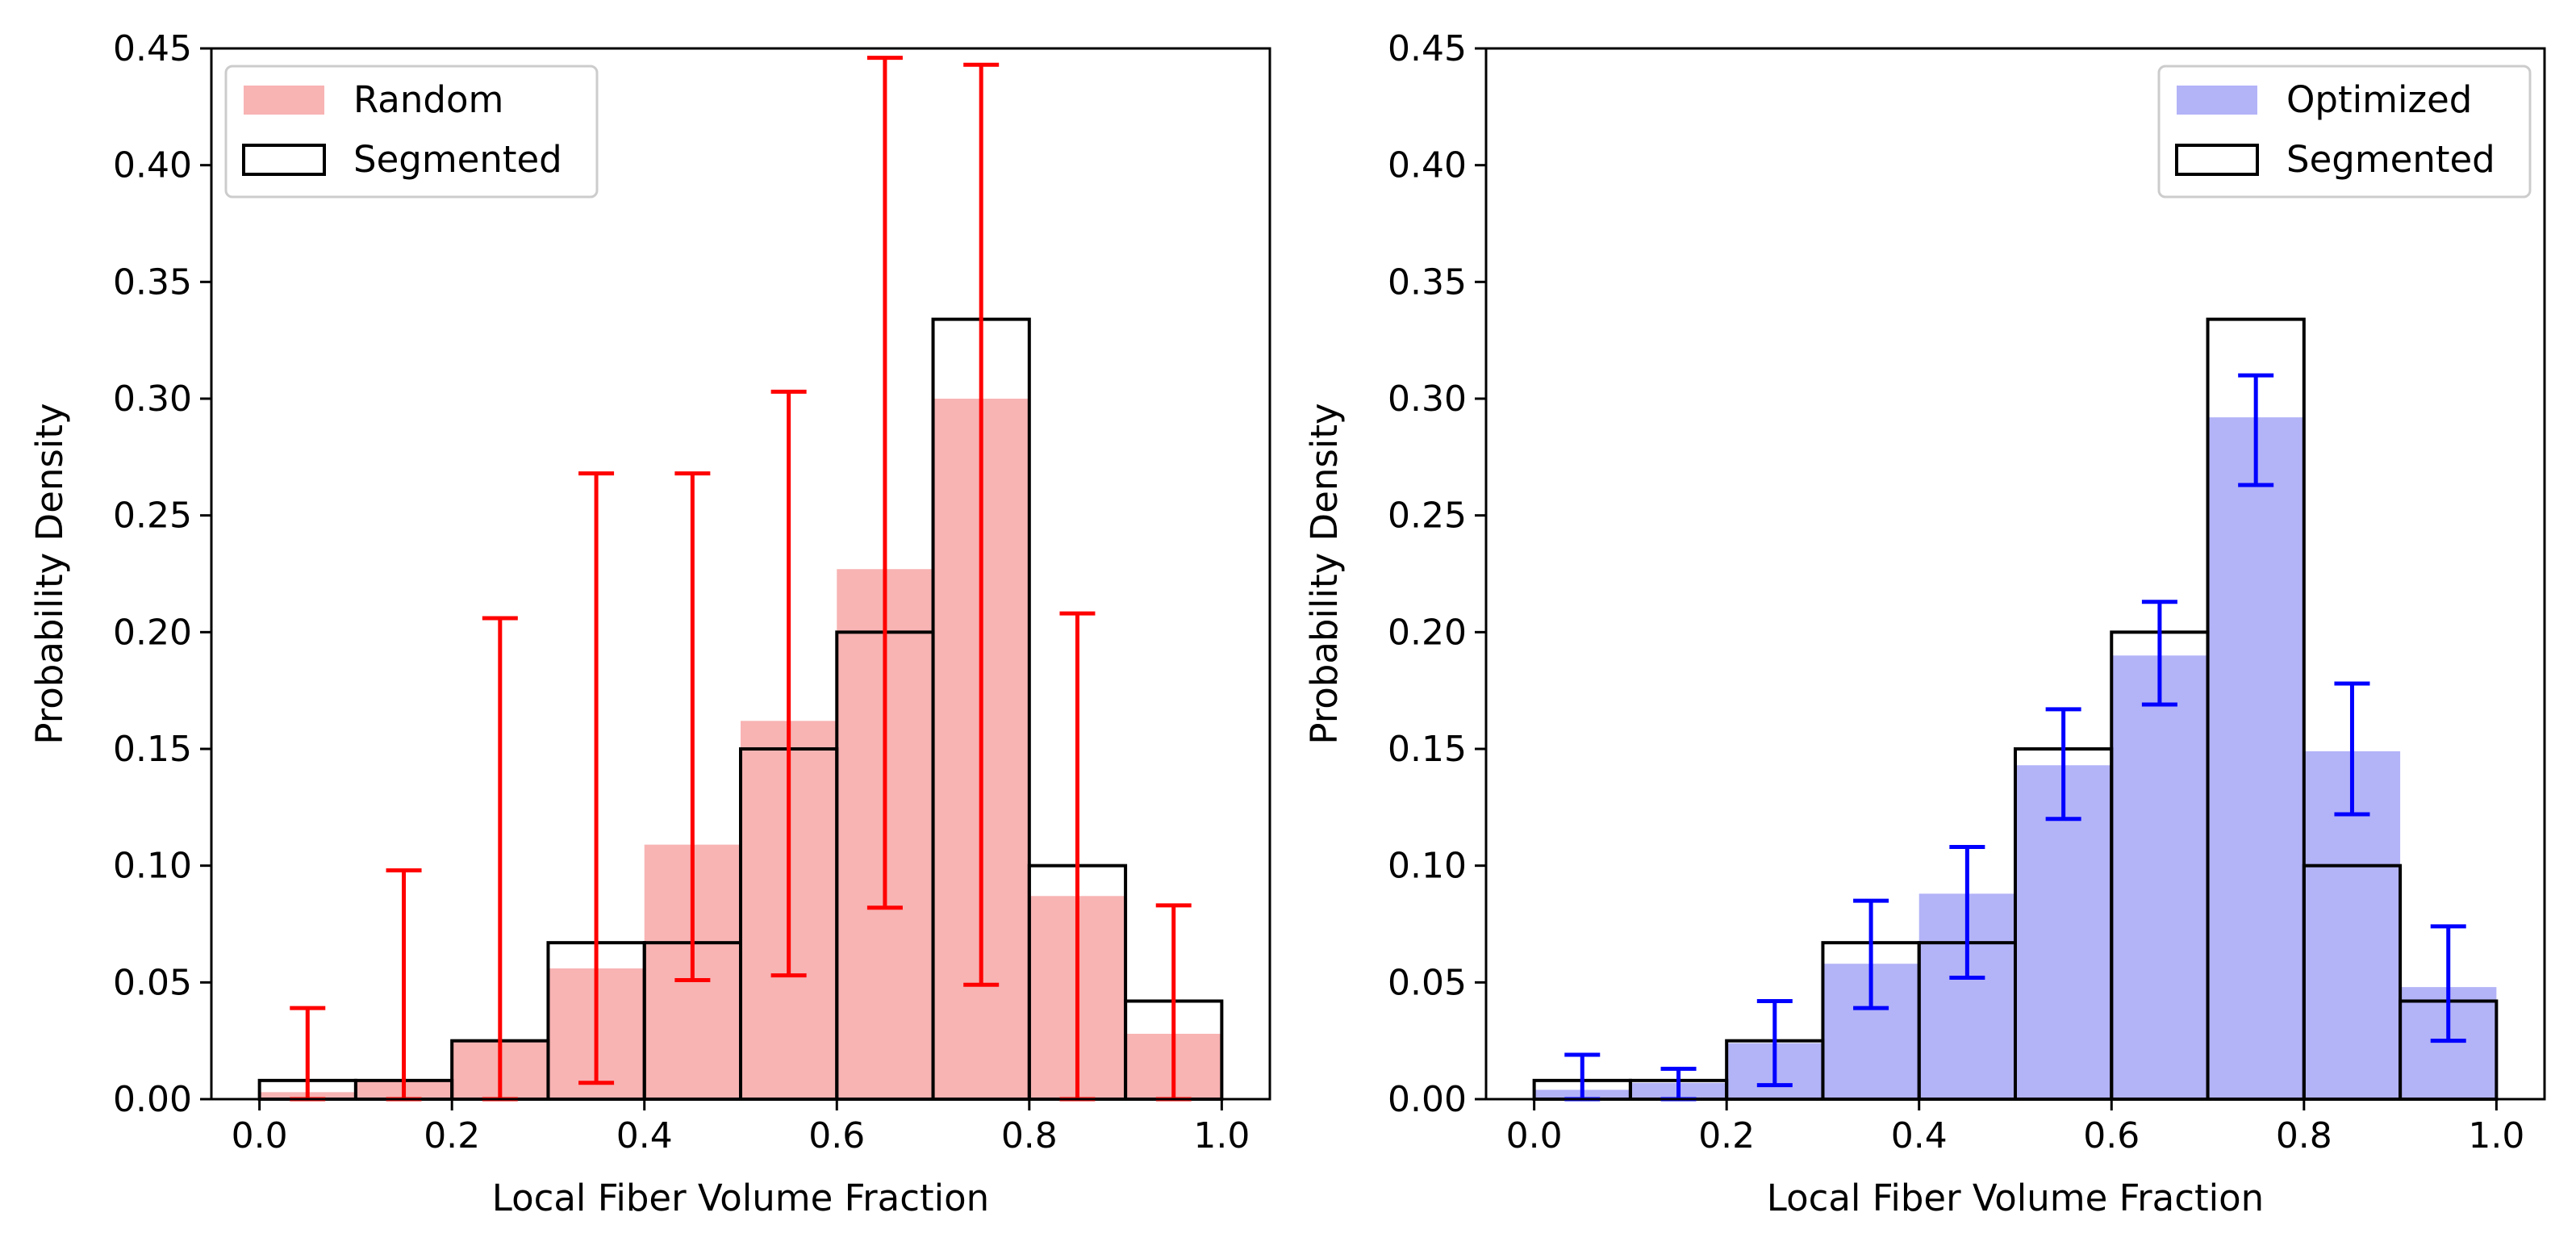  Describe the element at coordinates (428, 99) in the screenshot. I see `legend-label-random: Random` at that location.